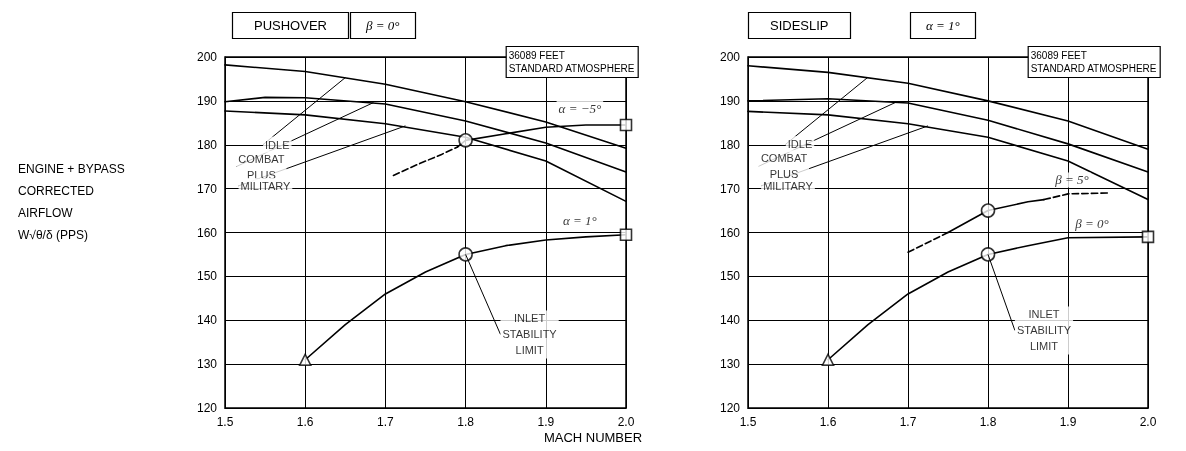  Describe the element at coordinates (580, 220) in the screenshot. I see `annotation: α = 1°` at that location.